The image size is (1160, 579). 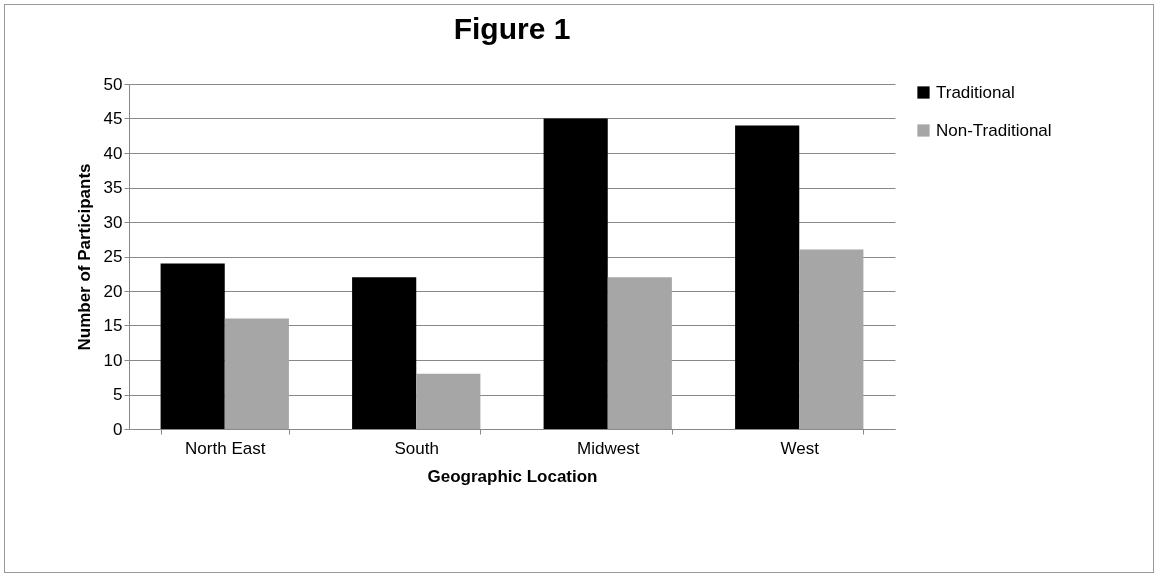 I want to click on y-tick-label: 5, so click(x=118, y=394).